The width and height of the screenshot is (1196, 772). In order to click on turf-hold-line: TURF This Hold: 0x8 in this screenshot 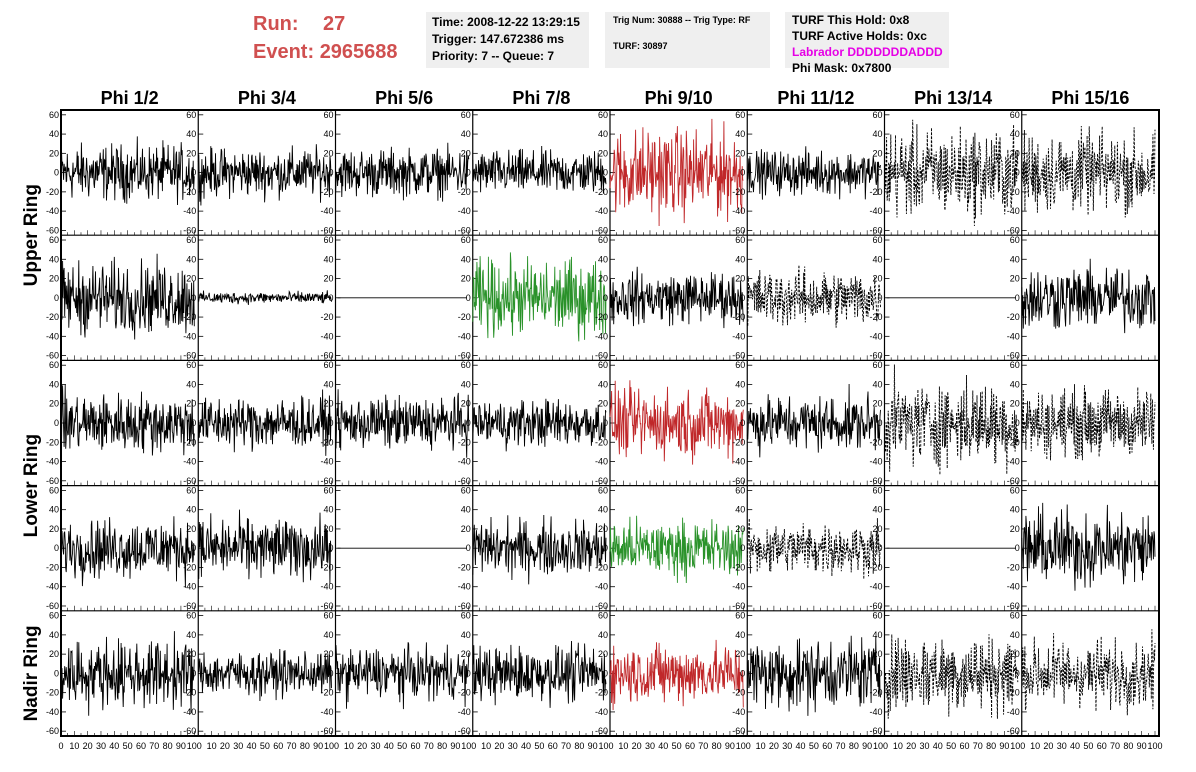, I will do `click(851, 20)`.